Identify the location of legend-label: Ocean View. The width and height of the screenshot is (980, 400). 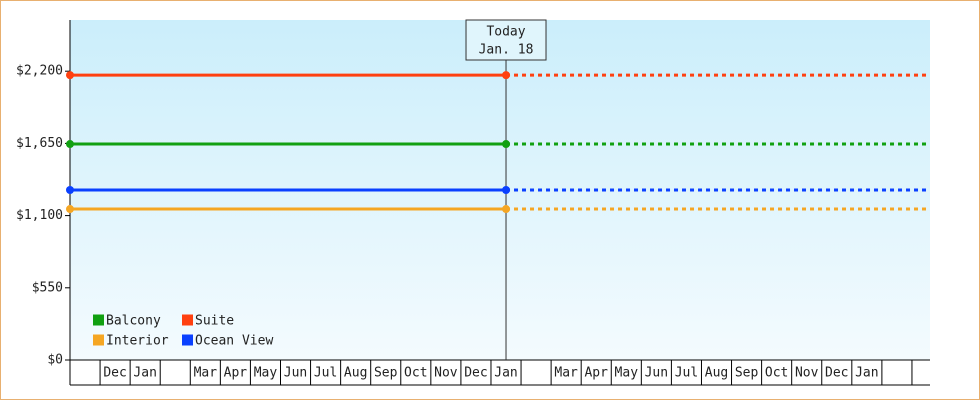
(234, 341).